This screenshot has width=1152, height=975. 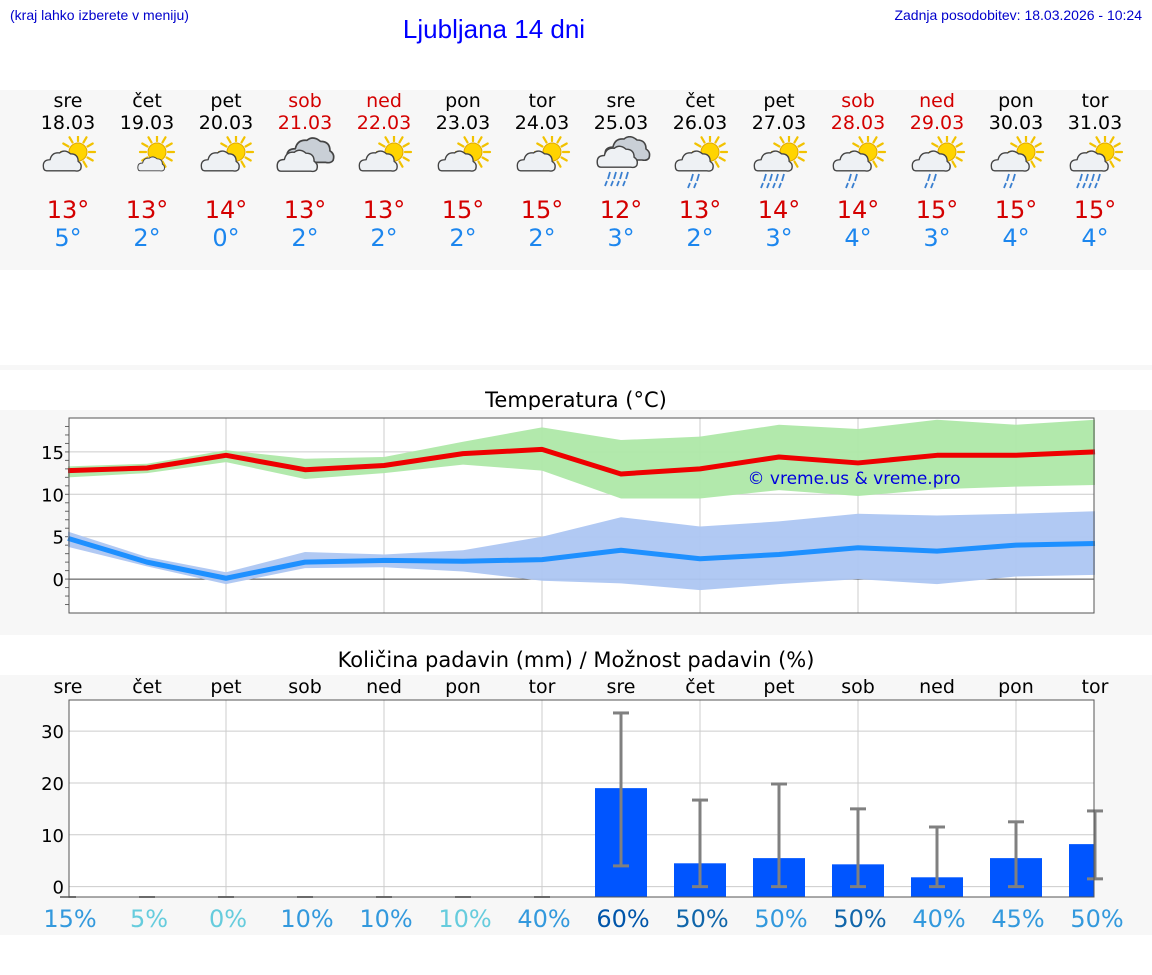 I want to click on day-name: tor, so click(x=542, y=101).